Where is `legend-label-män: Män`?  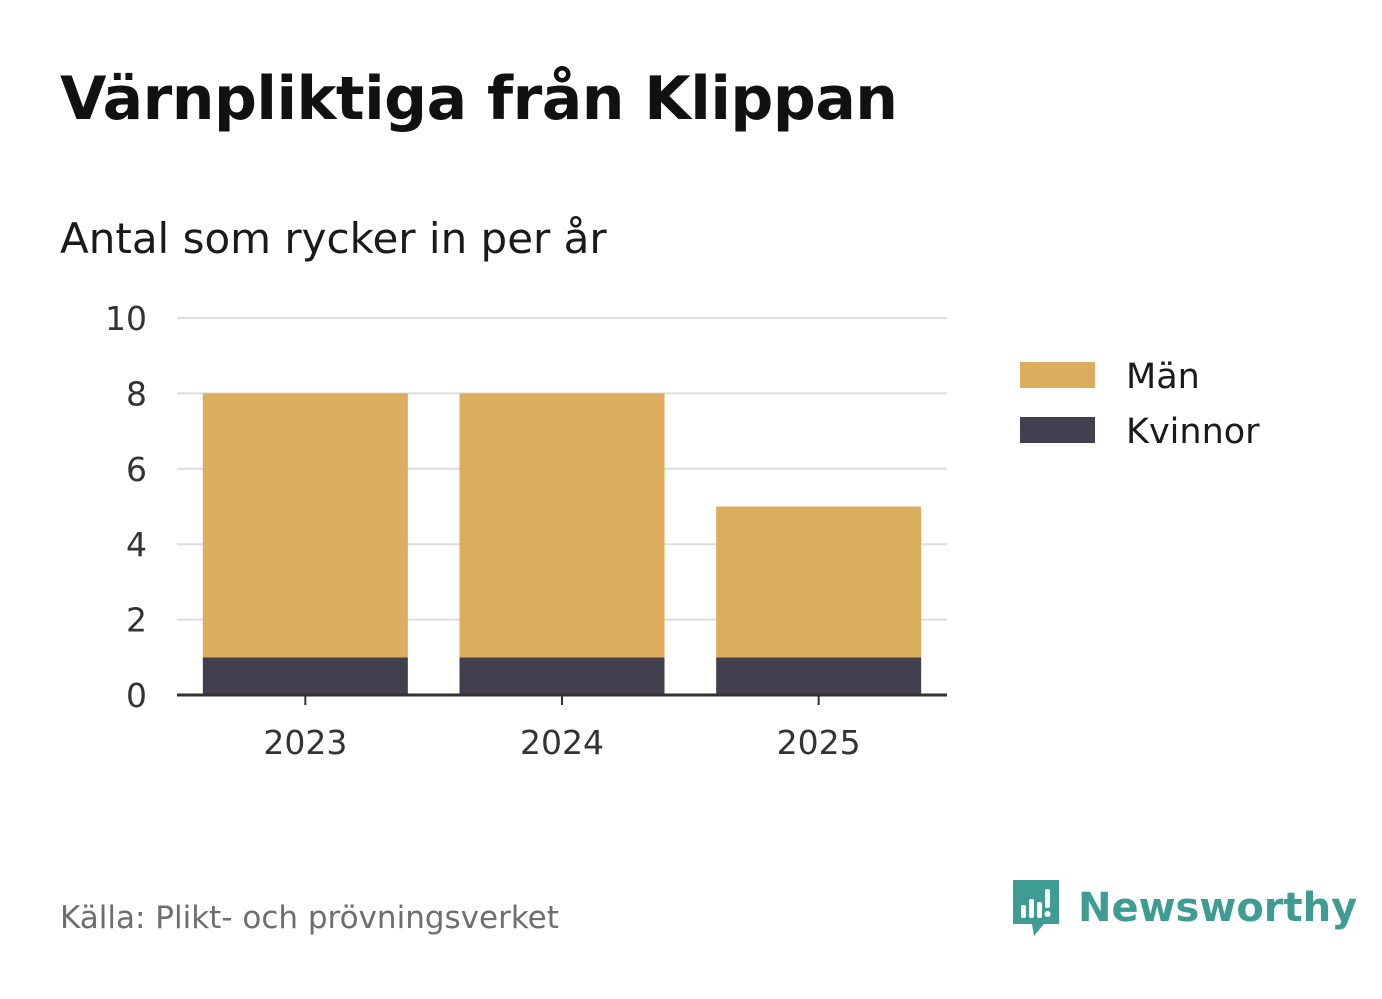
legend-label-män: Män is located at coordinates (1163, 377).